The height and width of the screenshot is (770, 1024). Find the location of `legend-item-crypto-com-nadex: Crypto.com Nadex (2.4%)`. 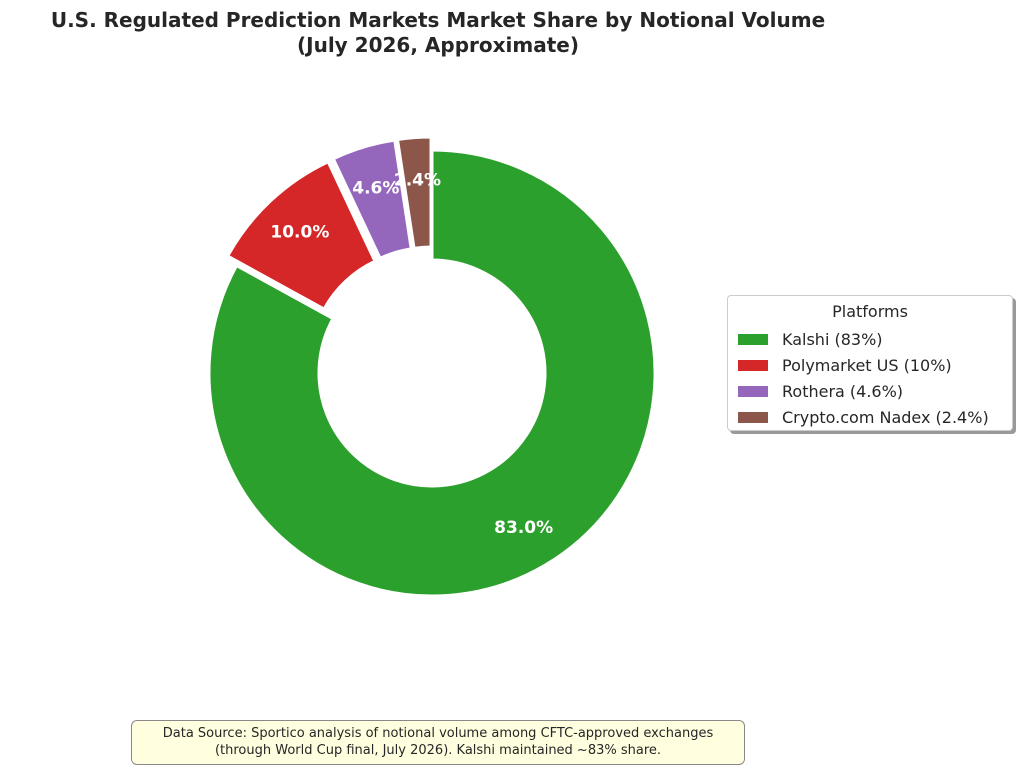

legend-item-crypto-com-nadex: Crypto.com Nadex (2.4%) is located at coordinates (870, 417).